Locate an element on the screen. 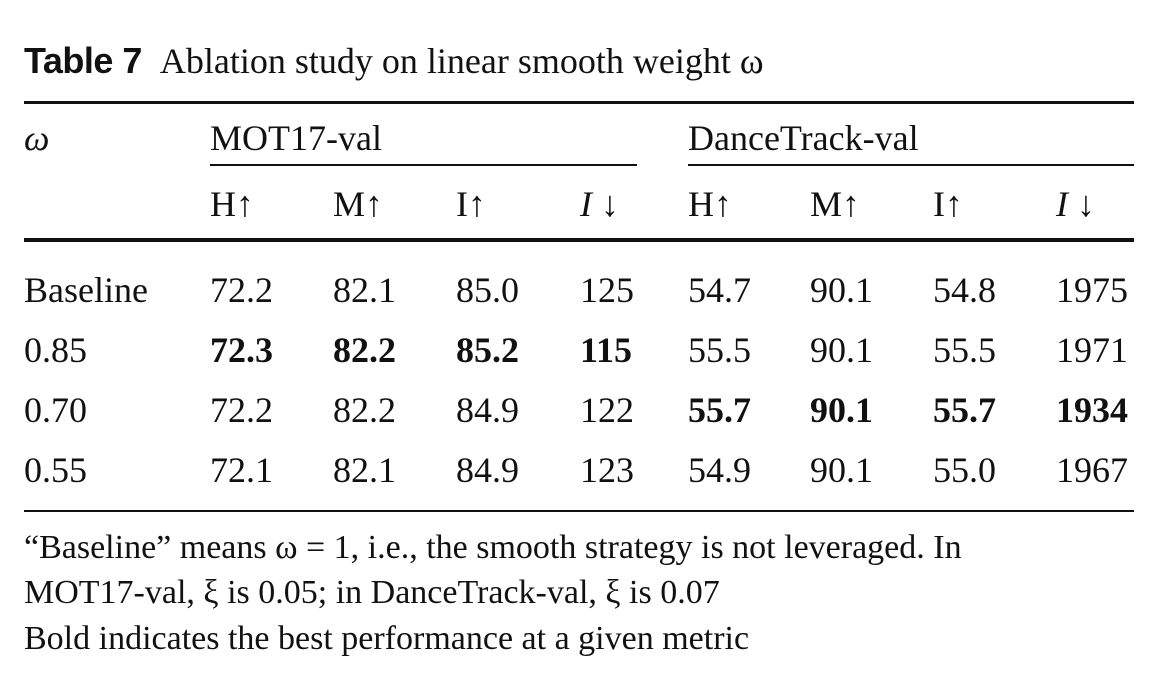 Image resolution: width=1169 pixels, height=673 pixels. group-header-dancetrack: DanceTrack-val is located at coordinates (803, 138).